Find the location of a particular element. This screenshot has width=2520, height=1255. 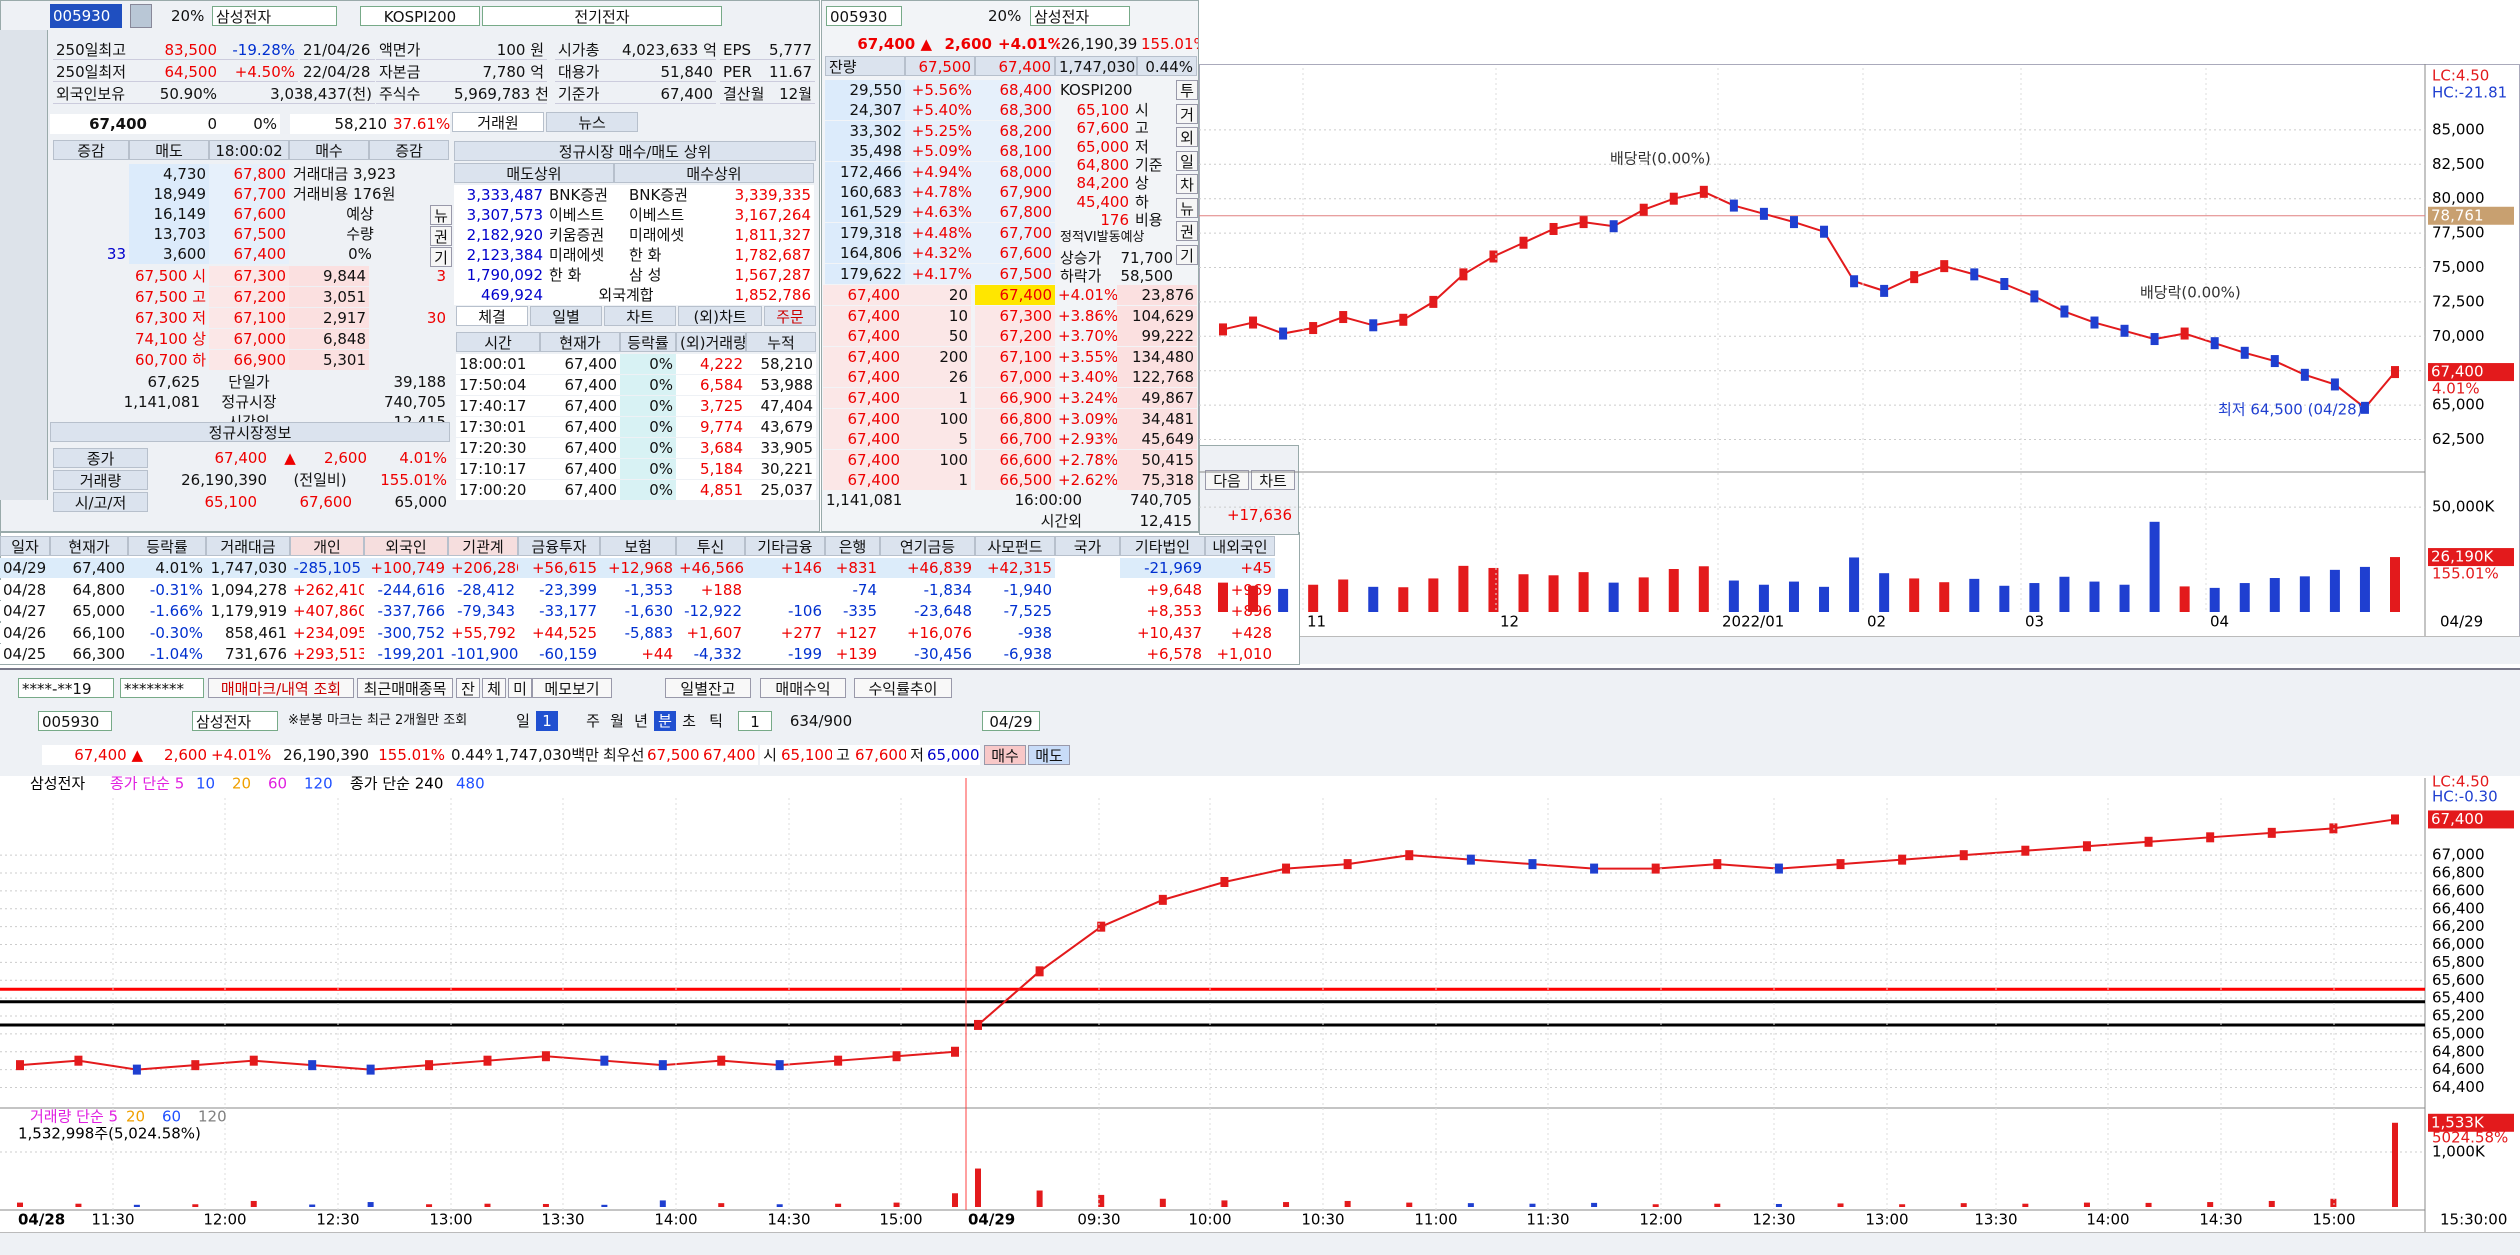

table-cell: +10,437 is located at coordinates (1162, 632).